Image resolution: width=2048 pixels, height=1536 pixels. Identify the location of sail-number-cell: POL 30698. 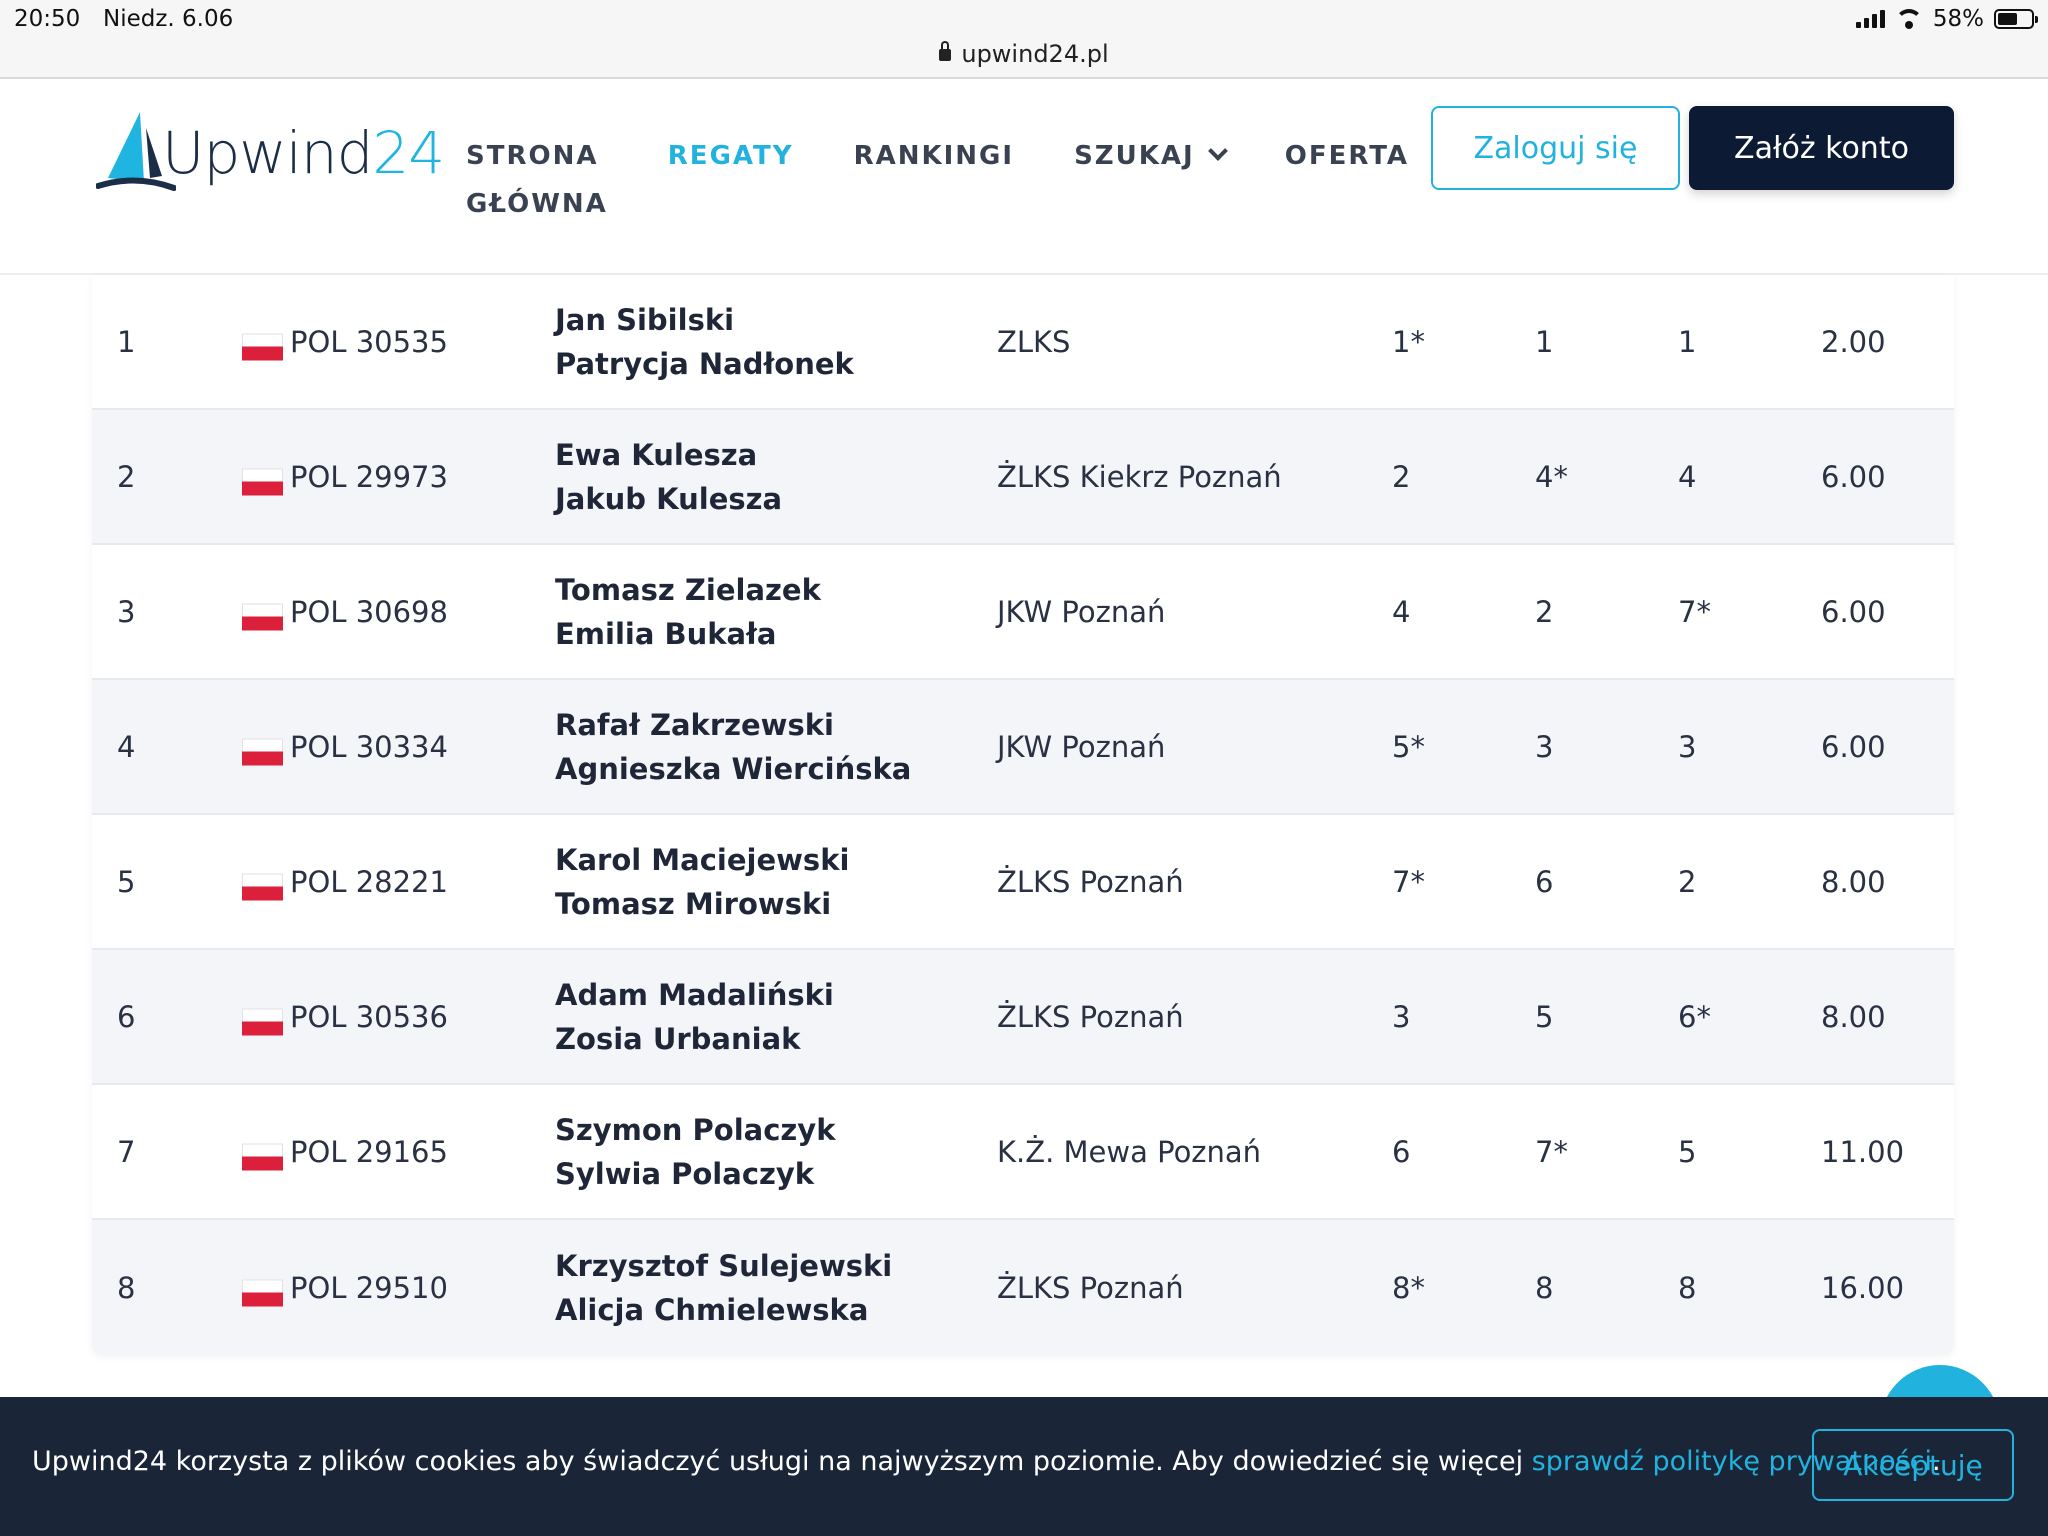
(369, 611).